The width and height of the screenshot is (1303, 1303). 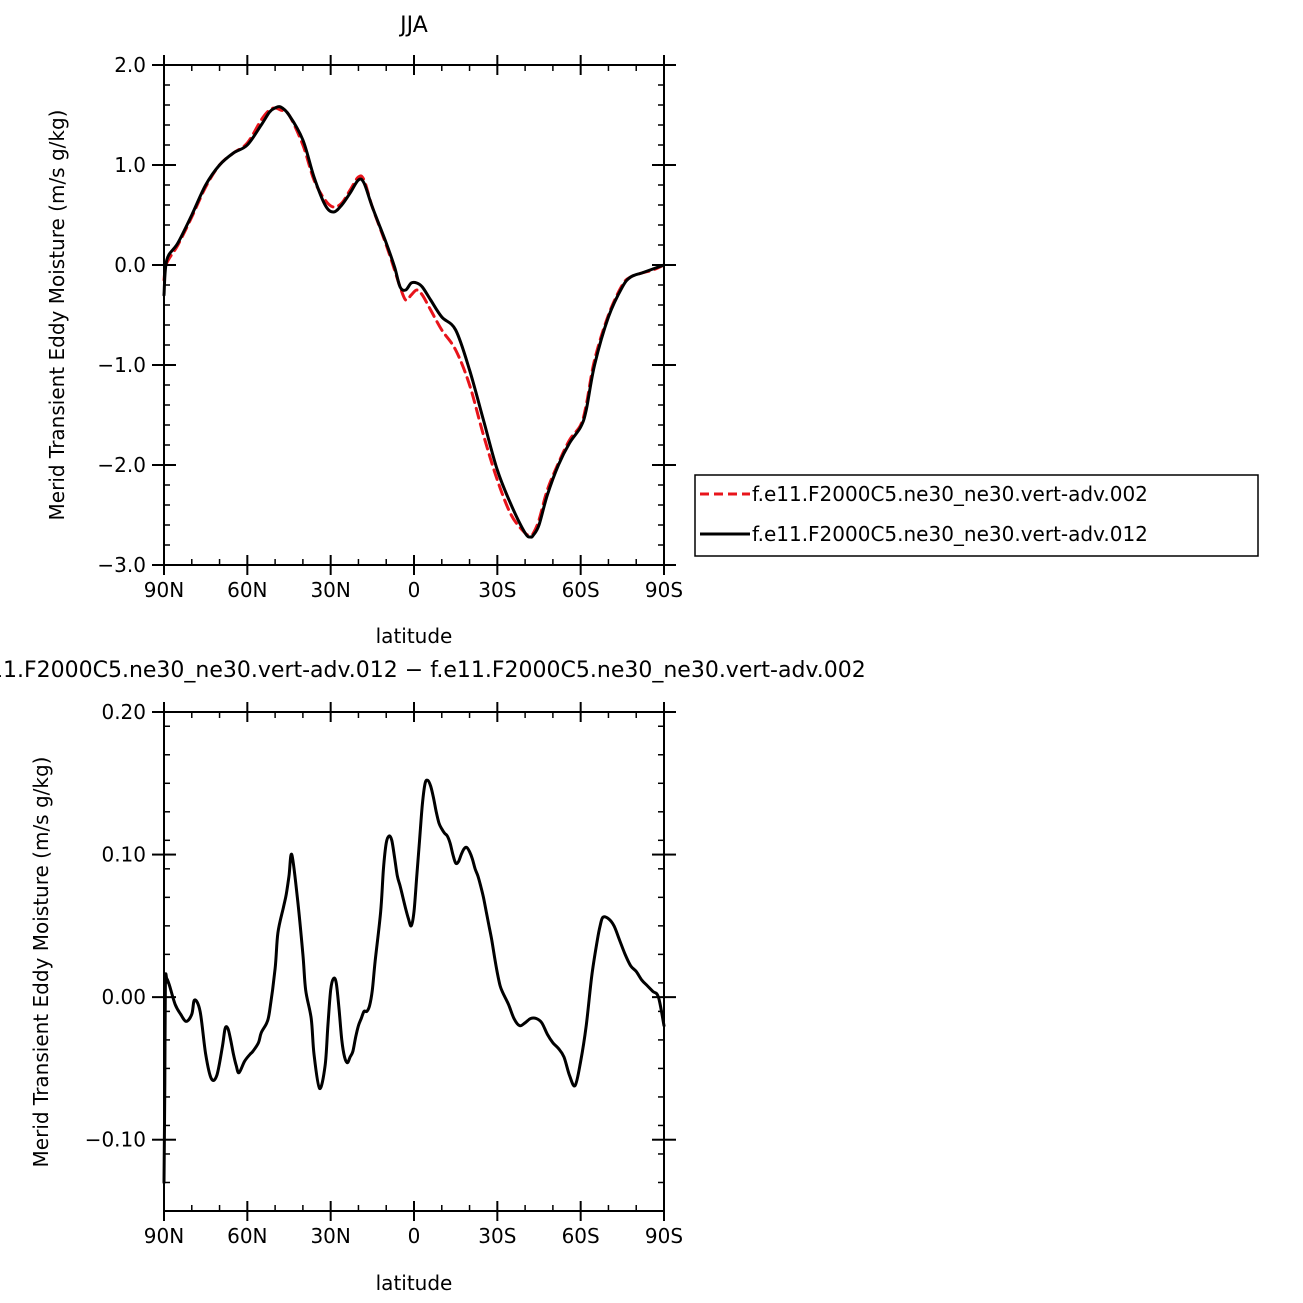 I want to click on y-tick-label: 0.20, so click(x=123, y=712).